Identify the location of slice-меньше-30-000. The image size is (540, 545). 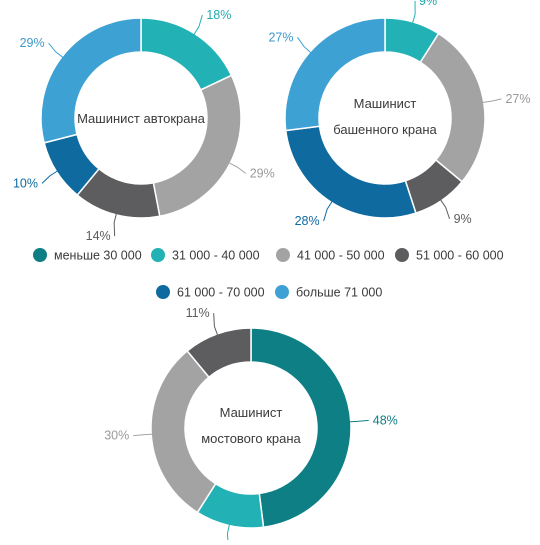
(301, 428).